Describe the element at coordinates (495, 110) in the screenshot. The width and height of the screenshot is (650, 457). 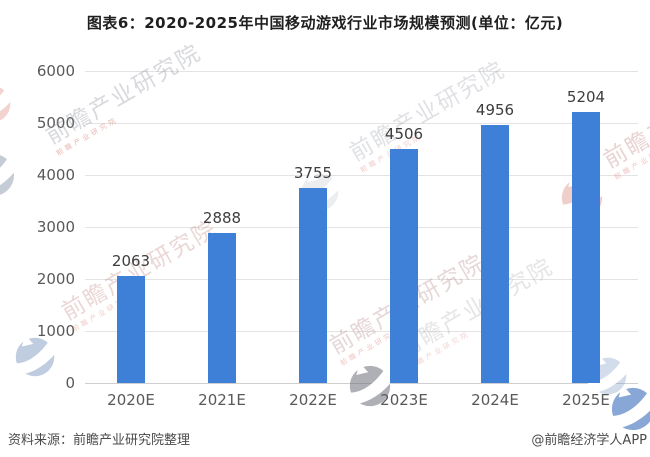
I see `bar-value-label: 4956` at that location.